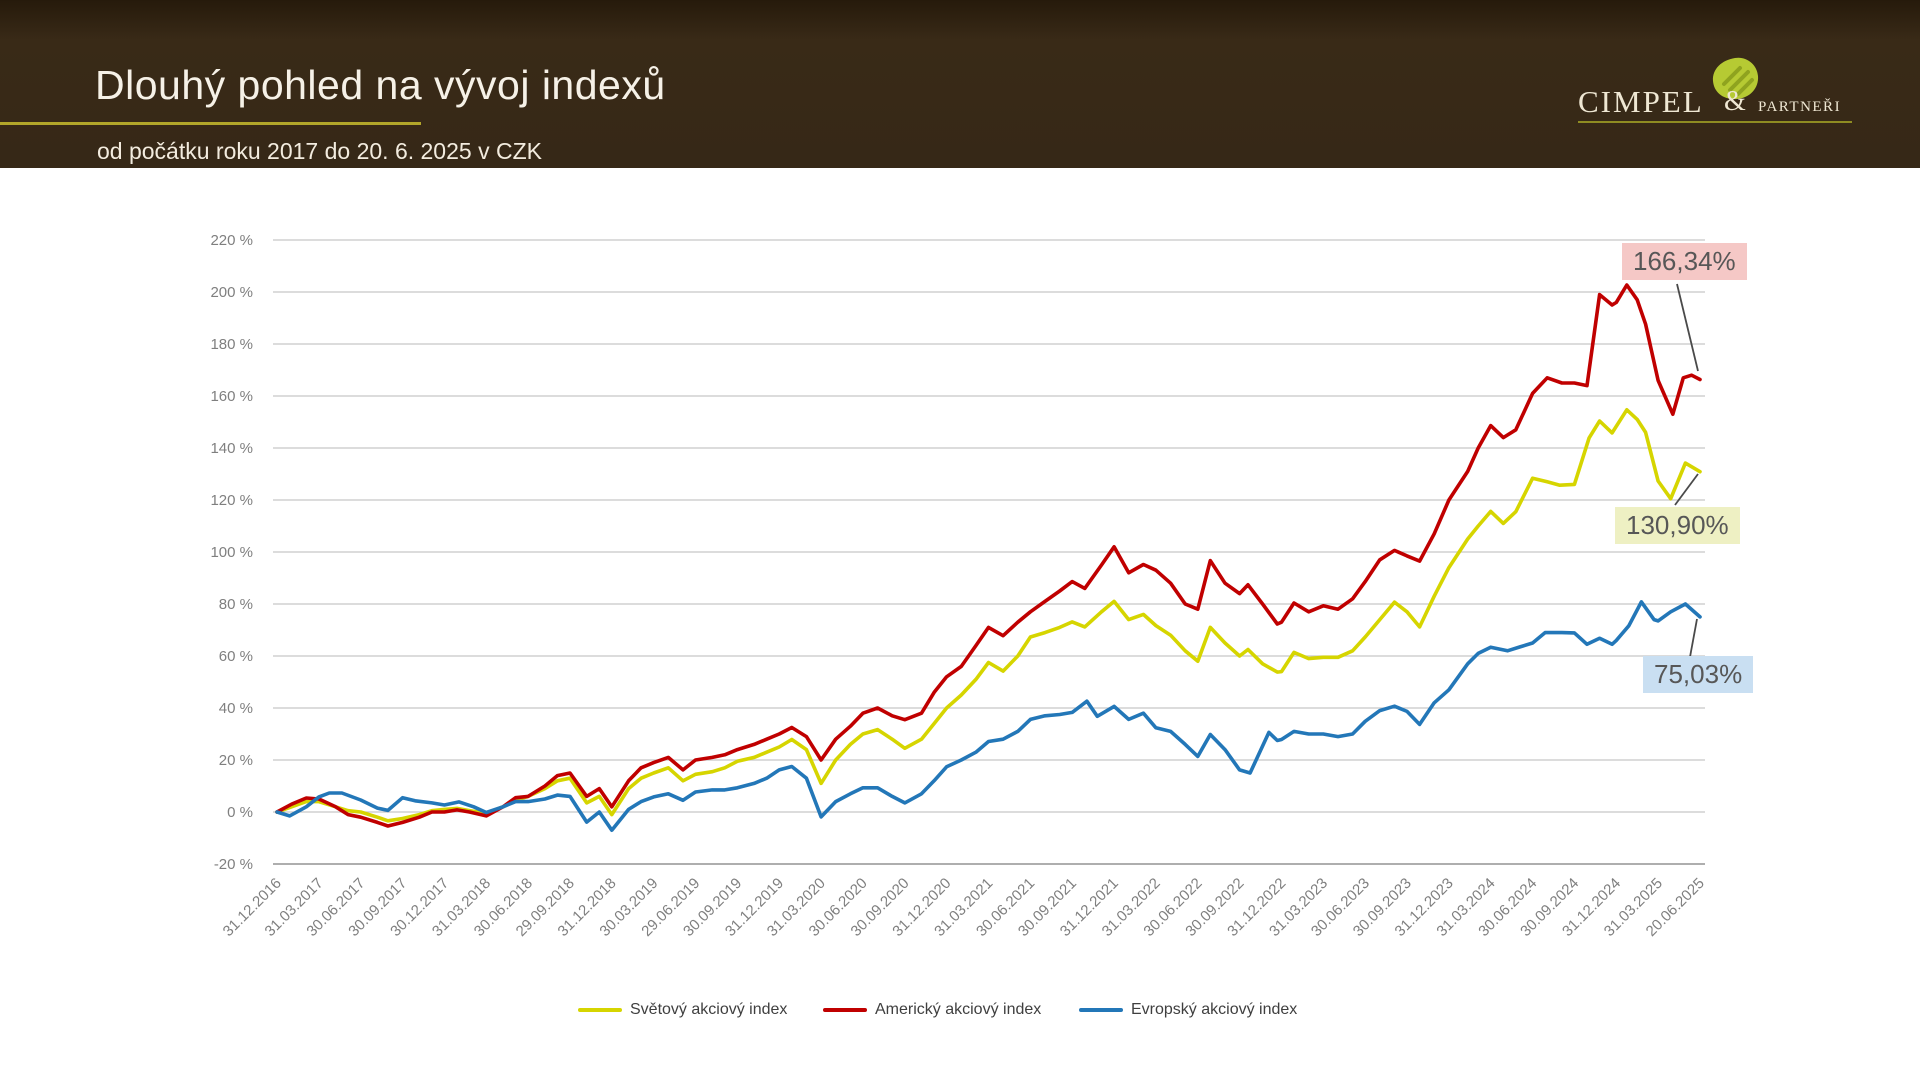 This screenshot has height=1080, width=1920. What do you see at coordinates (210, 123) in the screenshot?
I see `title-underline` at bounding box center [210, 123].